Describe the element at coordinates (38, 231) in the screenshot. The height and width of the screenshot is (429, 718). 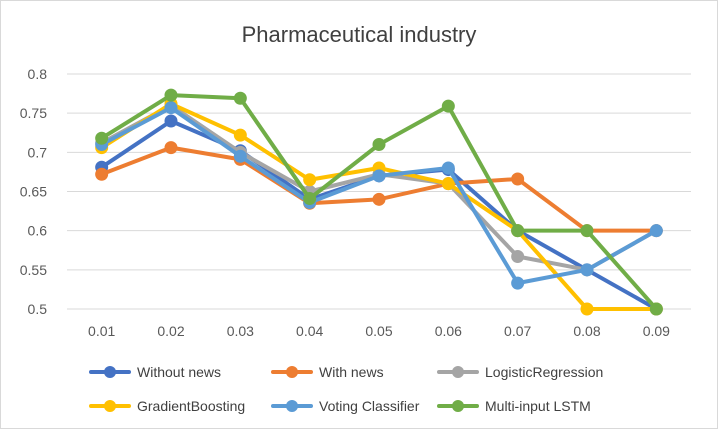
I see `y-tick-label: 0.6` at that location.